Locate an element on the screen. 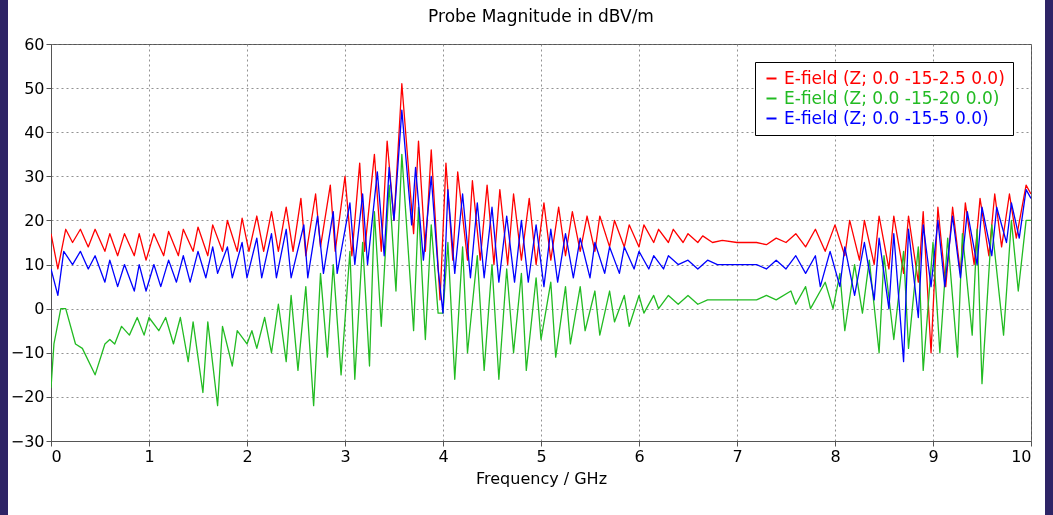  x-tick-label: 4 is located at coordinates (443, 456).